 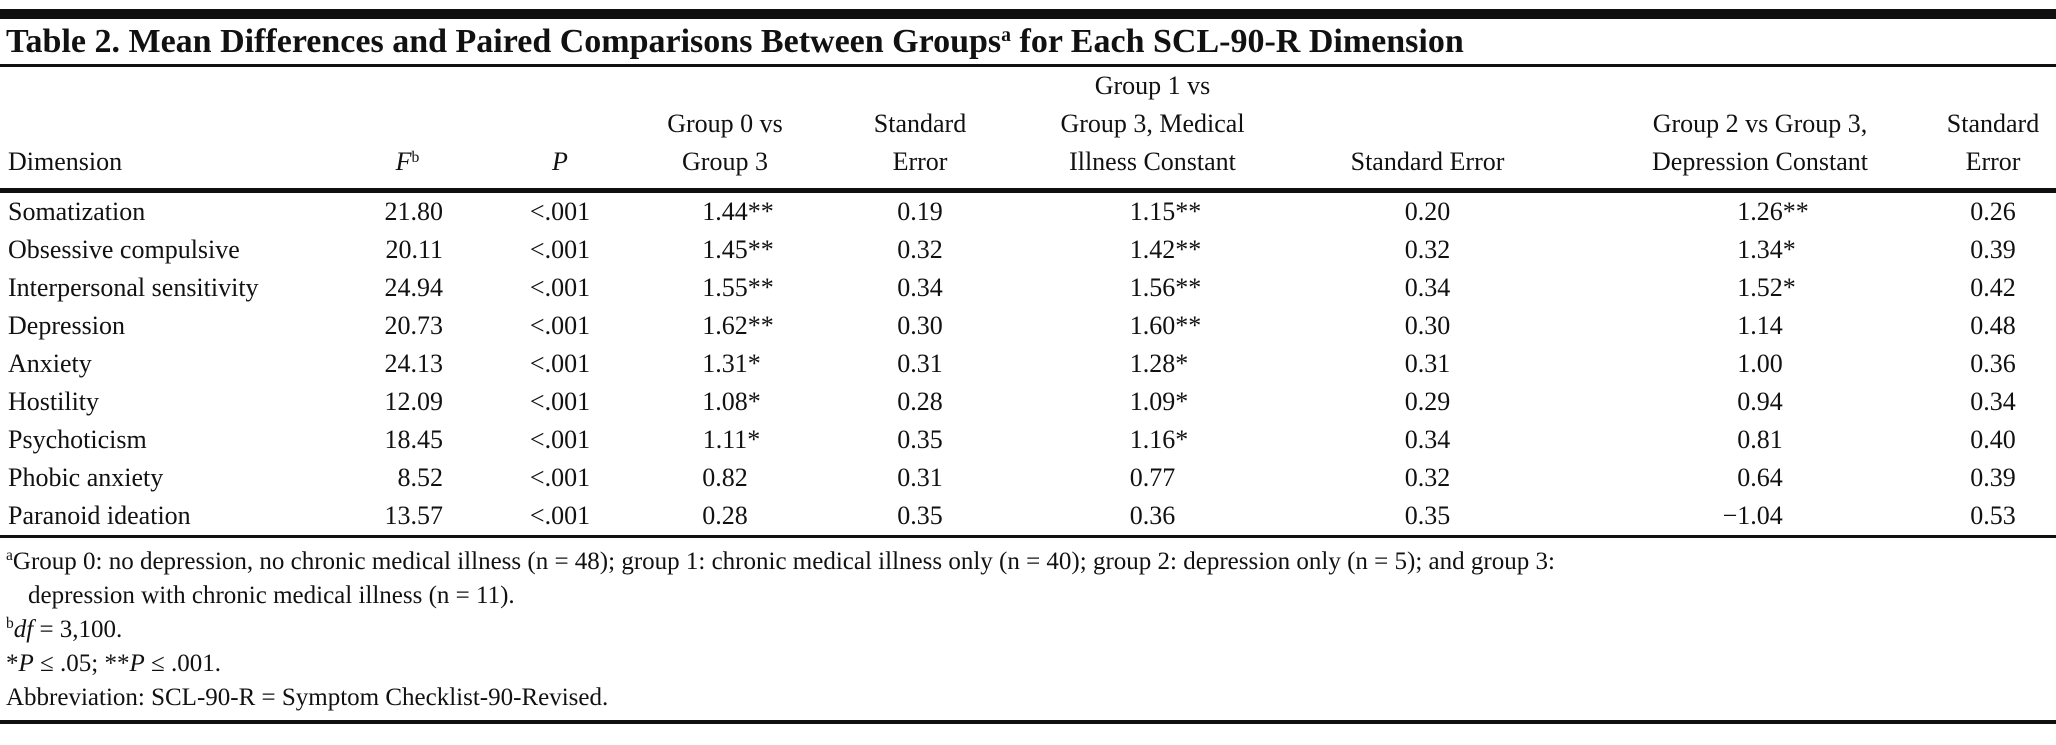 I want to click on group0-vs-group3-cell: 1.62 **, so click(x=725, y=326).